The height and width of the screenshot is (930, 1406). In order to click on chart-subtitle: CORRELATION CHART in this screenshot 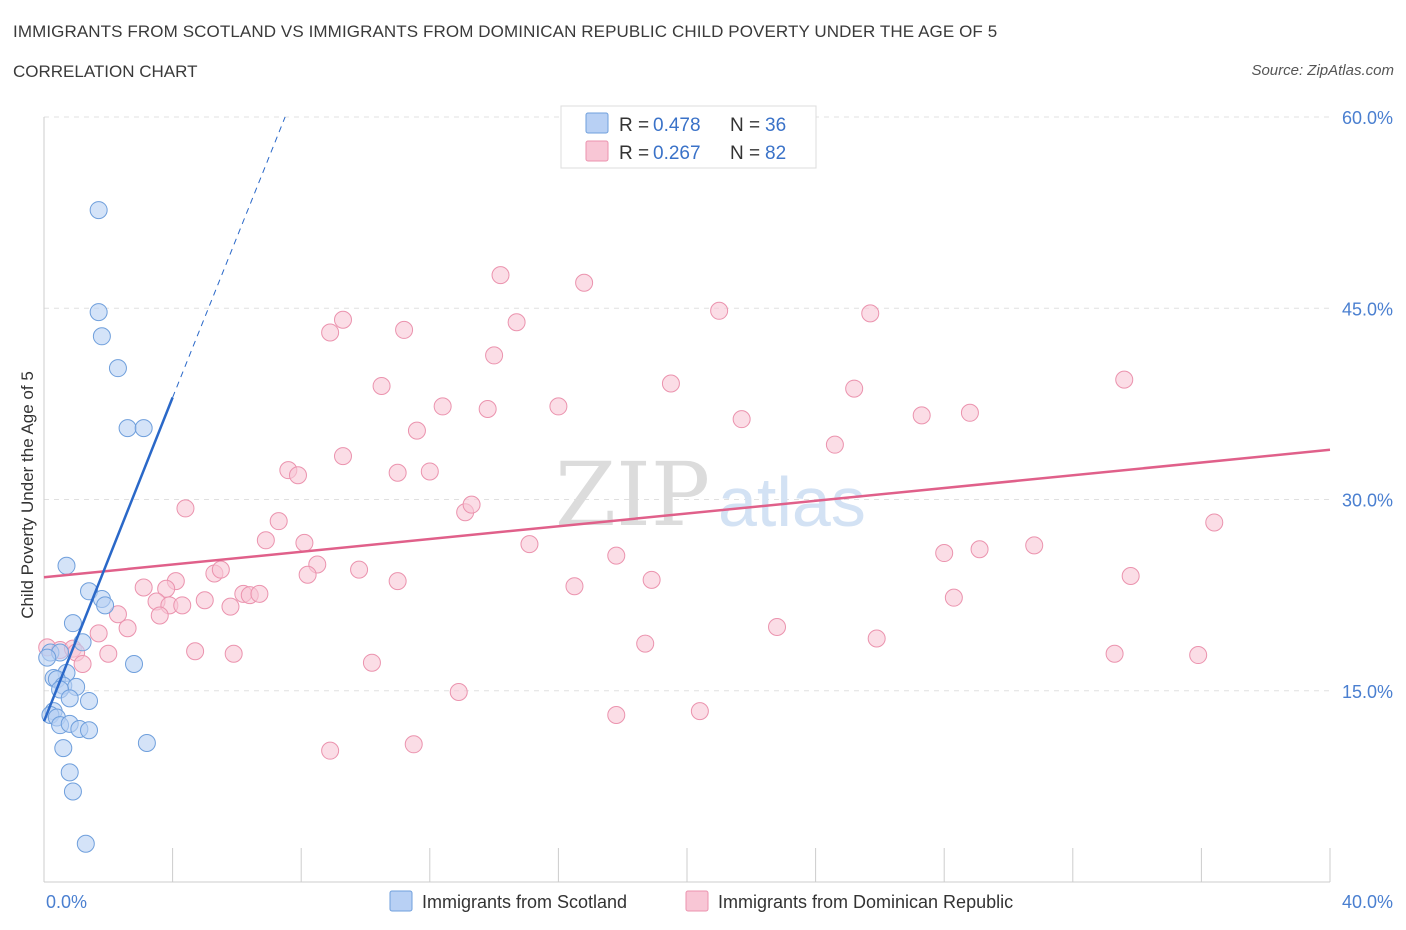, I will do `click(105, 71)`.